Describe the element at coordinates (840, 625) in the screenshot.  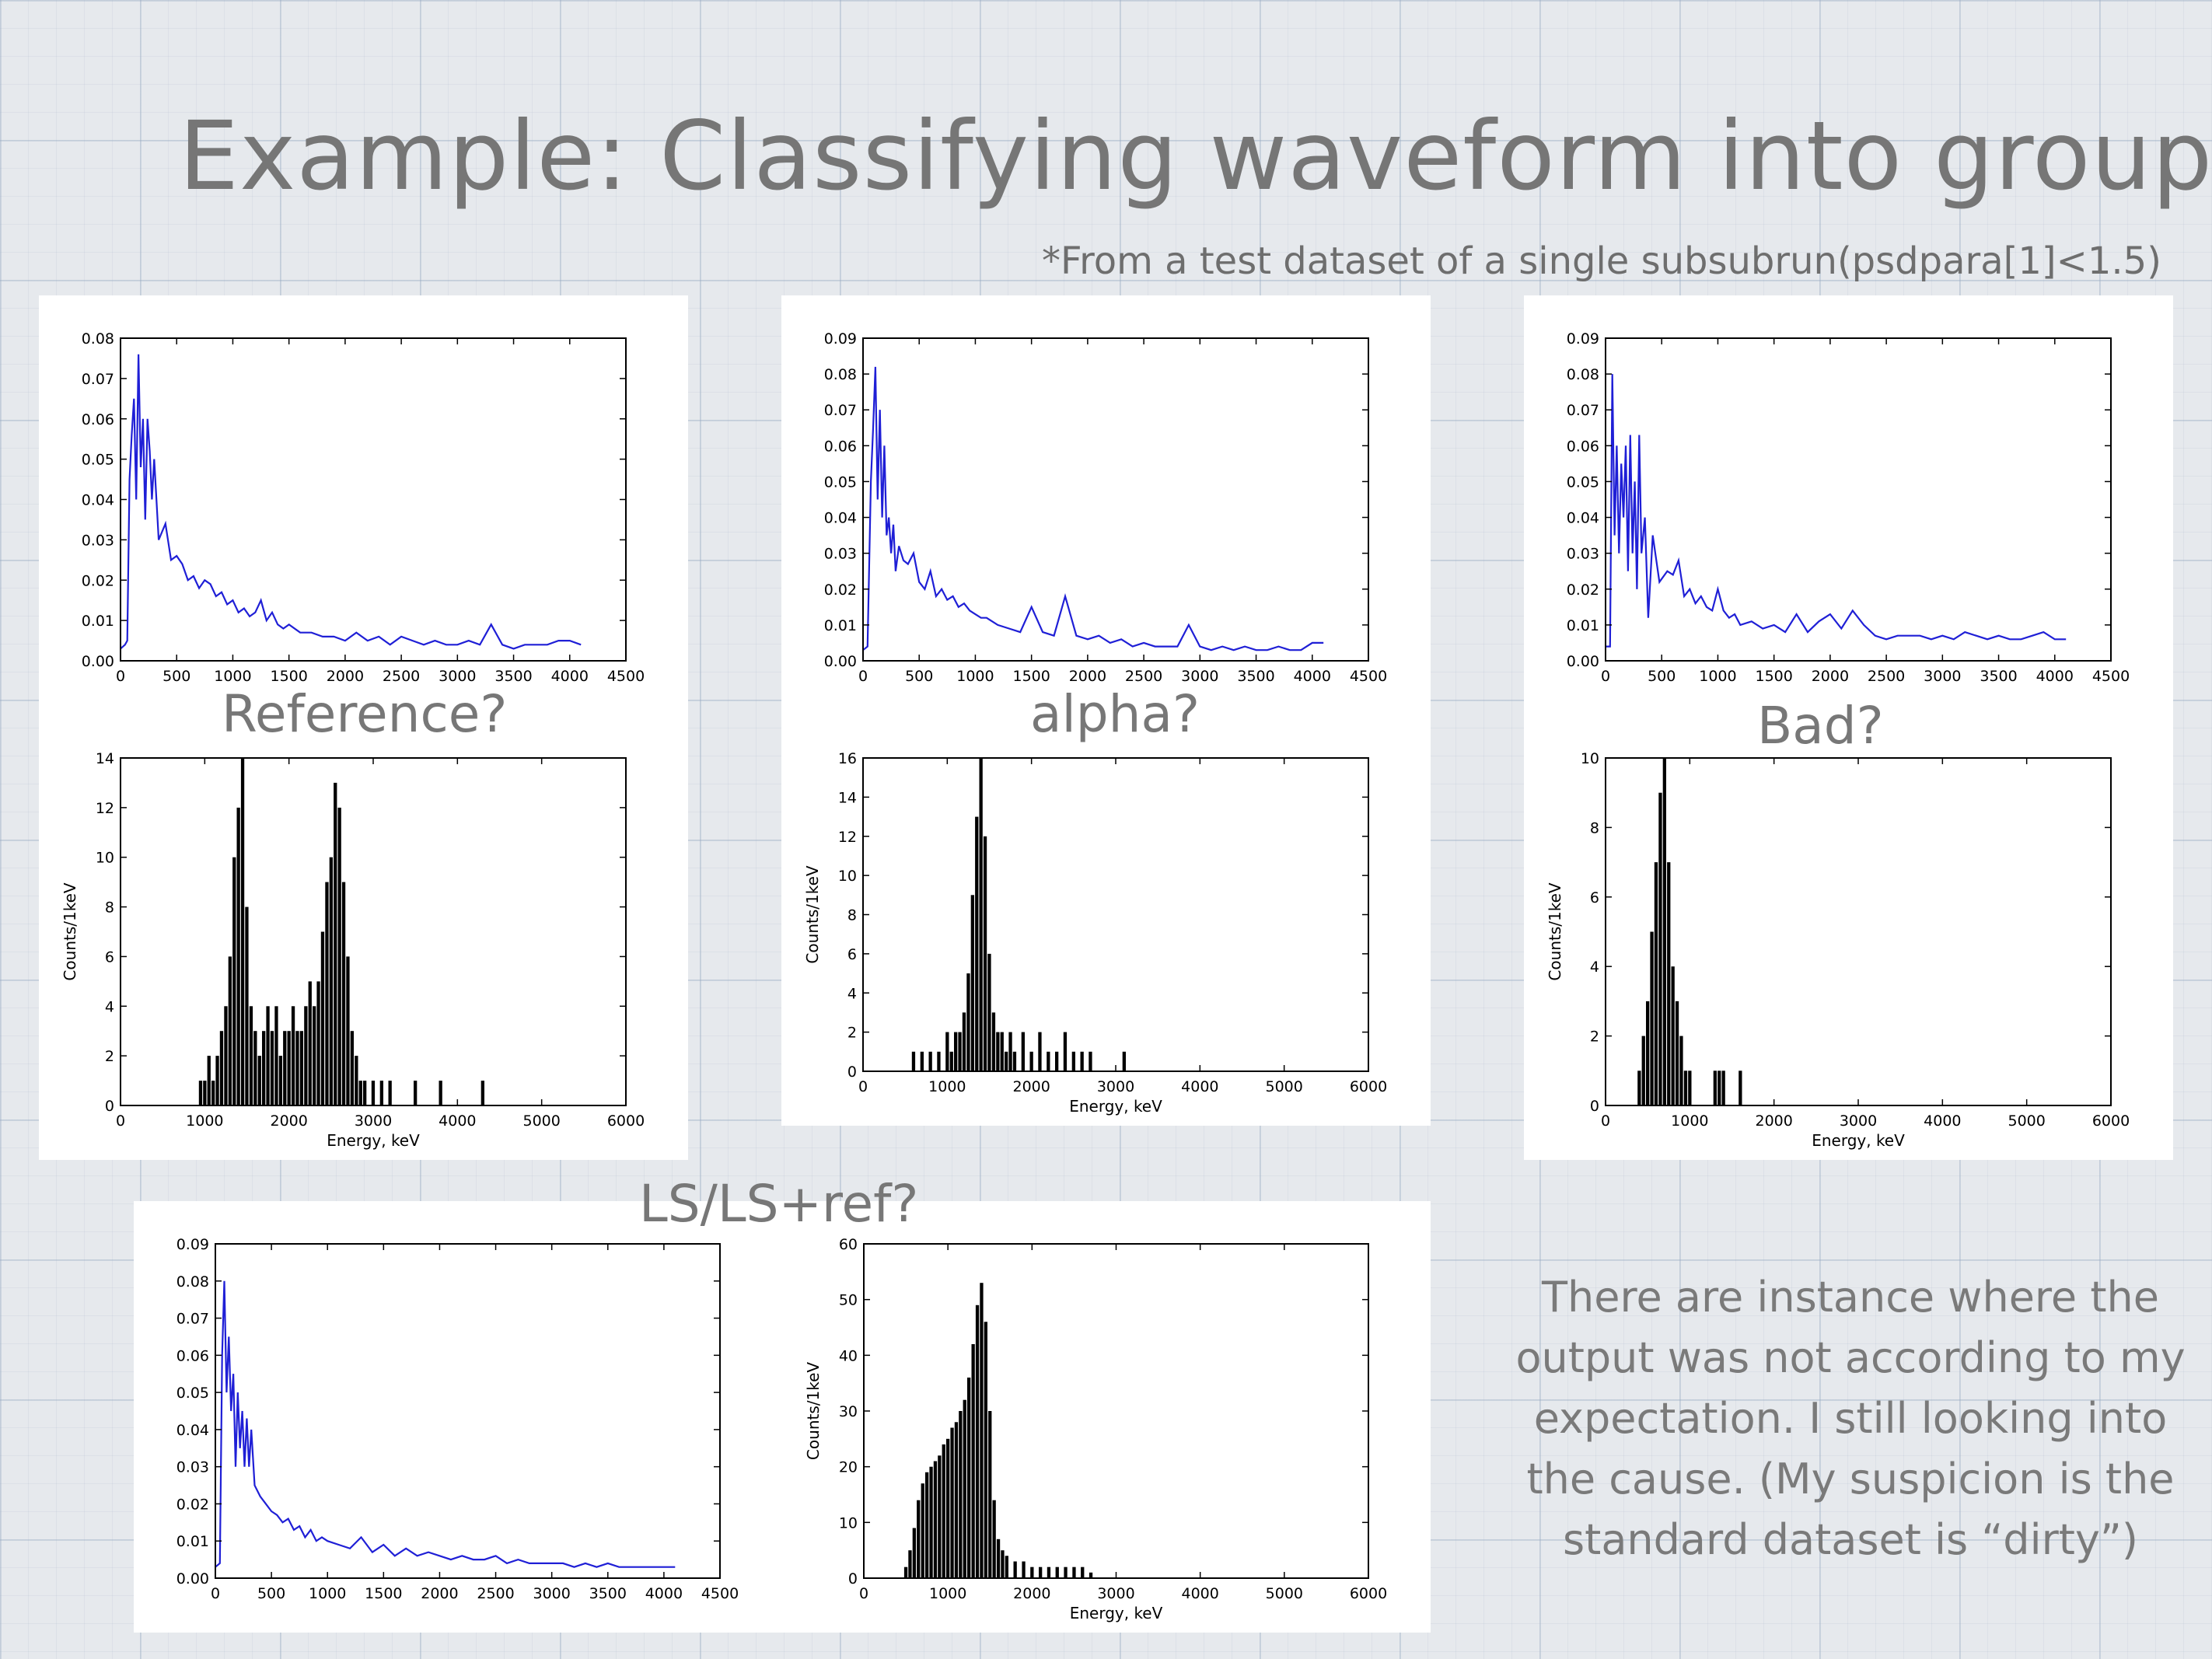
I see `y-tick-label: 0.01` at that location.